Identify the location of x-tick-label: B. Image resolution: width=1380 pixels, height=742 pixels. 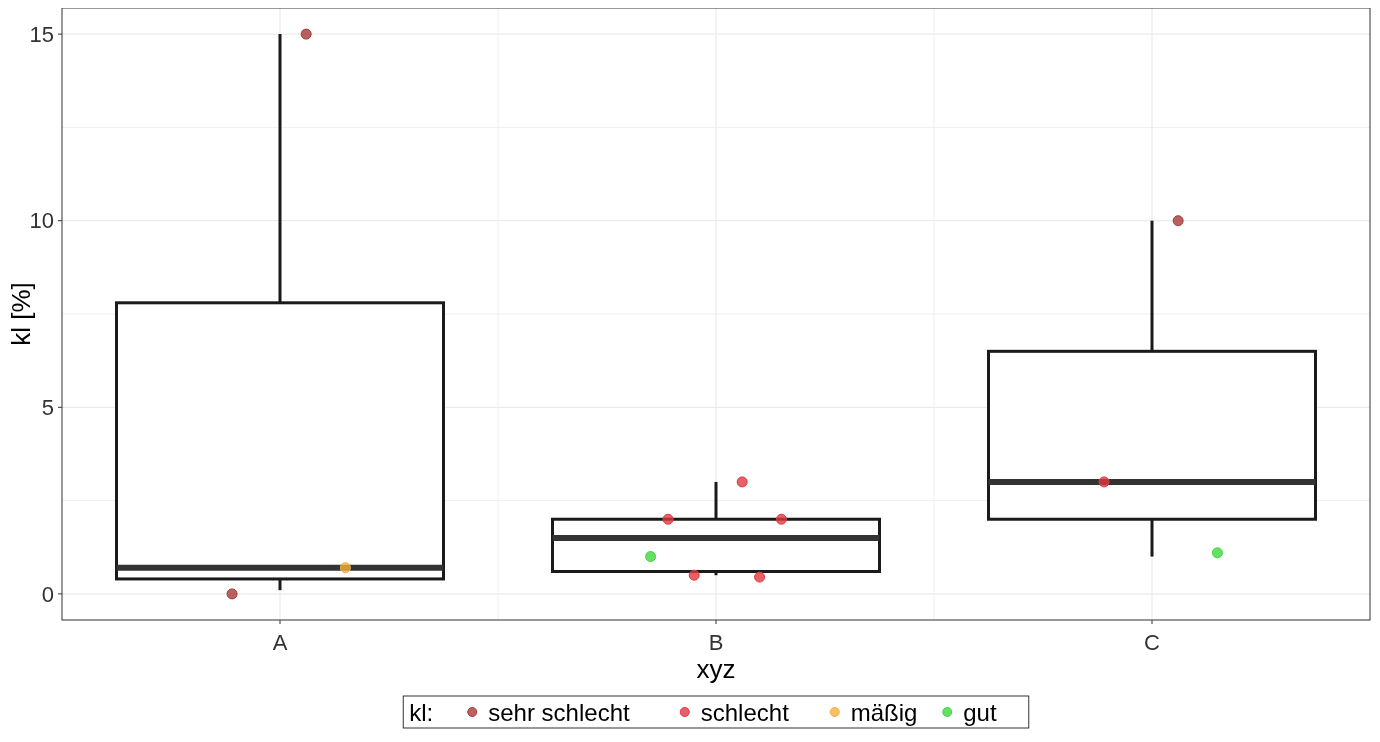
(716, 642).